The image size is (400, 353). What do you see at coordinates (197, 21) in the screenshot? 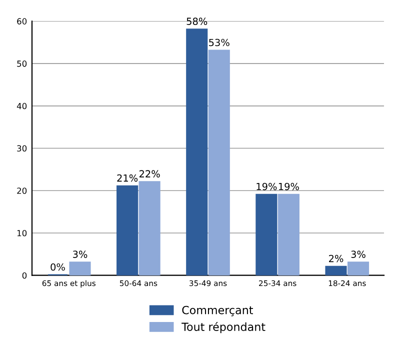
I see `data-label: 58%` at bounding box center [197, 21].